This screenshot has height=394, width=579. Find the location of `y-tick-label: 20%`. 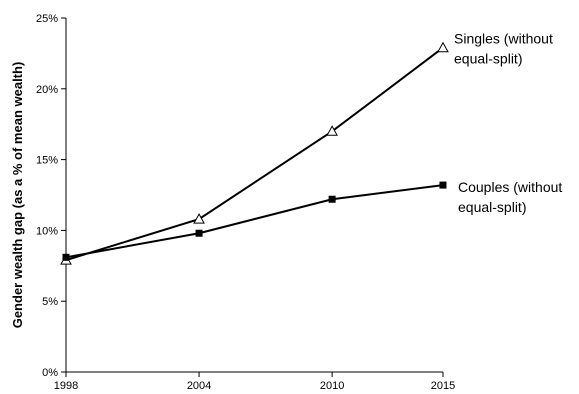

y-tick-label: 20% is located at coordinates (47, 90).